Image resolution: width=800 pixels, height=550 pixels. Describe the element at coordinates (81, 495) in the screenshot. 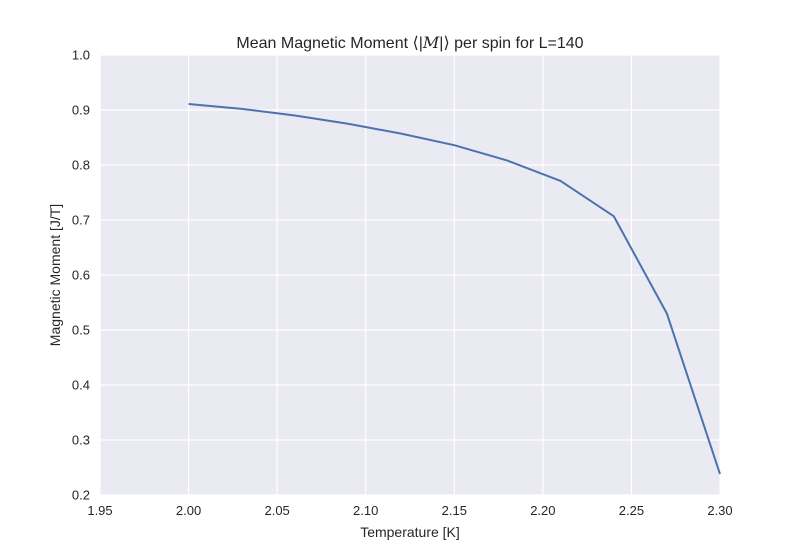

I see `y-tick-label: 0.2` at that location.